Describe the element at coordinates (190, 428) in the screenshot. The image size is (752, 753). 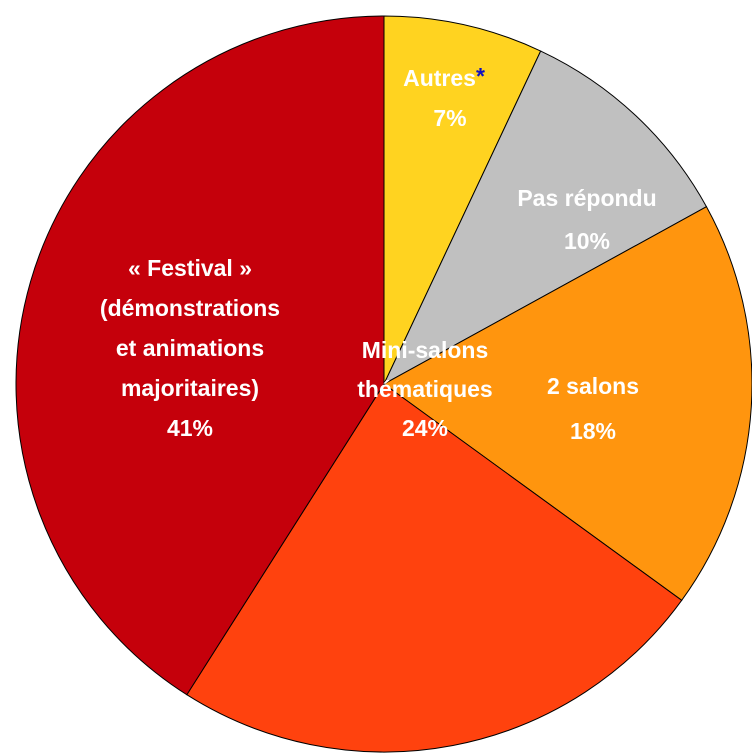
I see `value-label: 41%` at that location.